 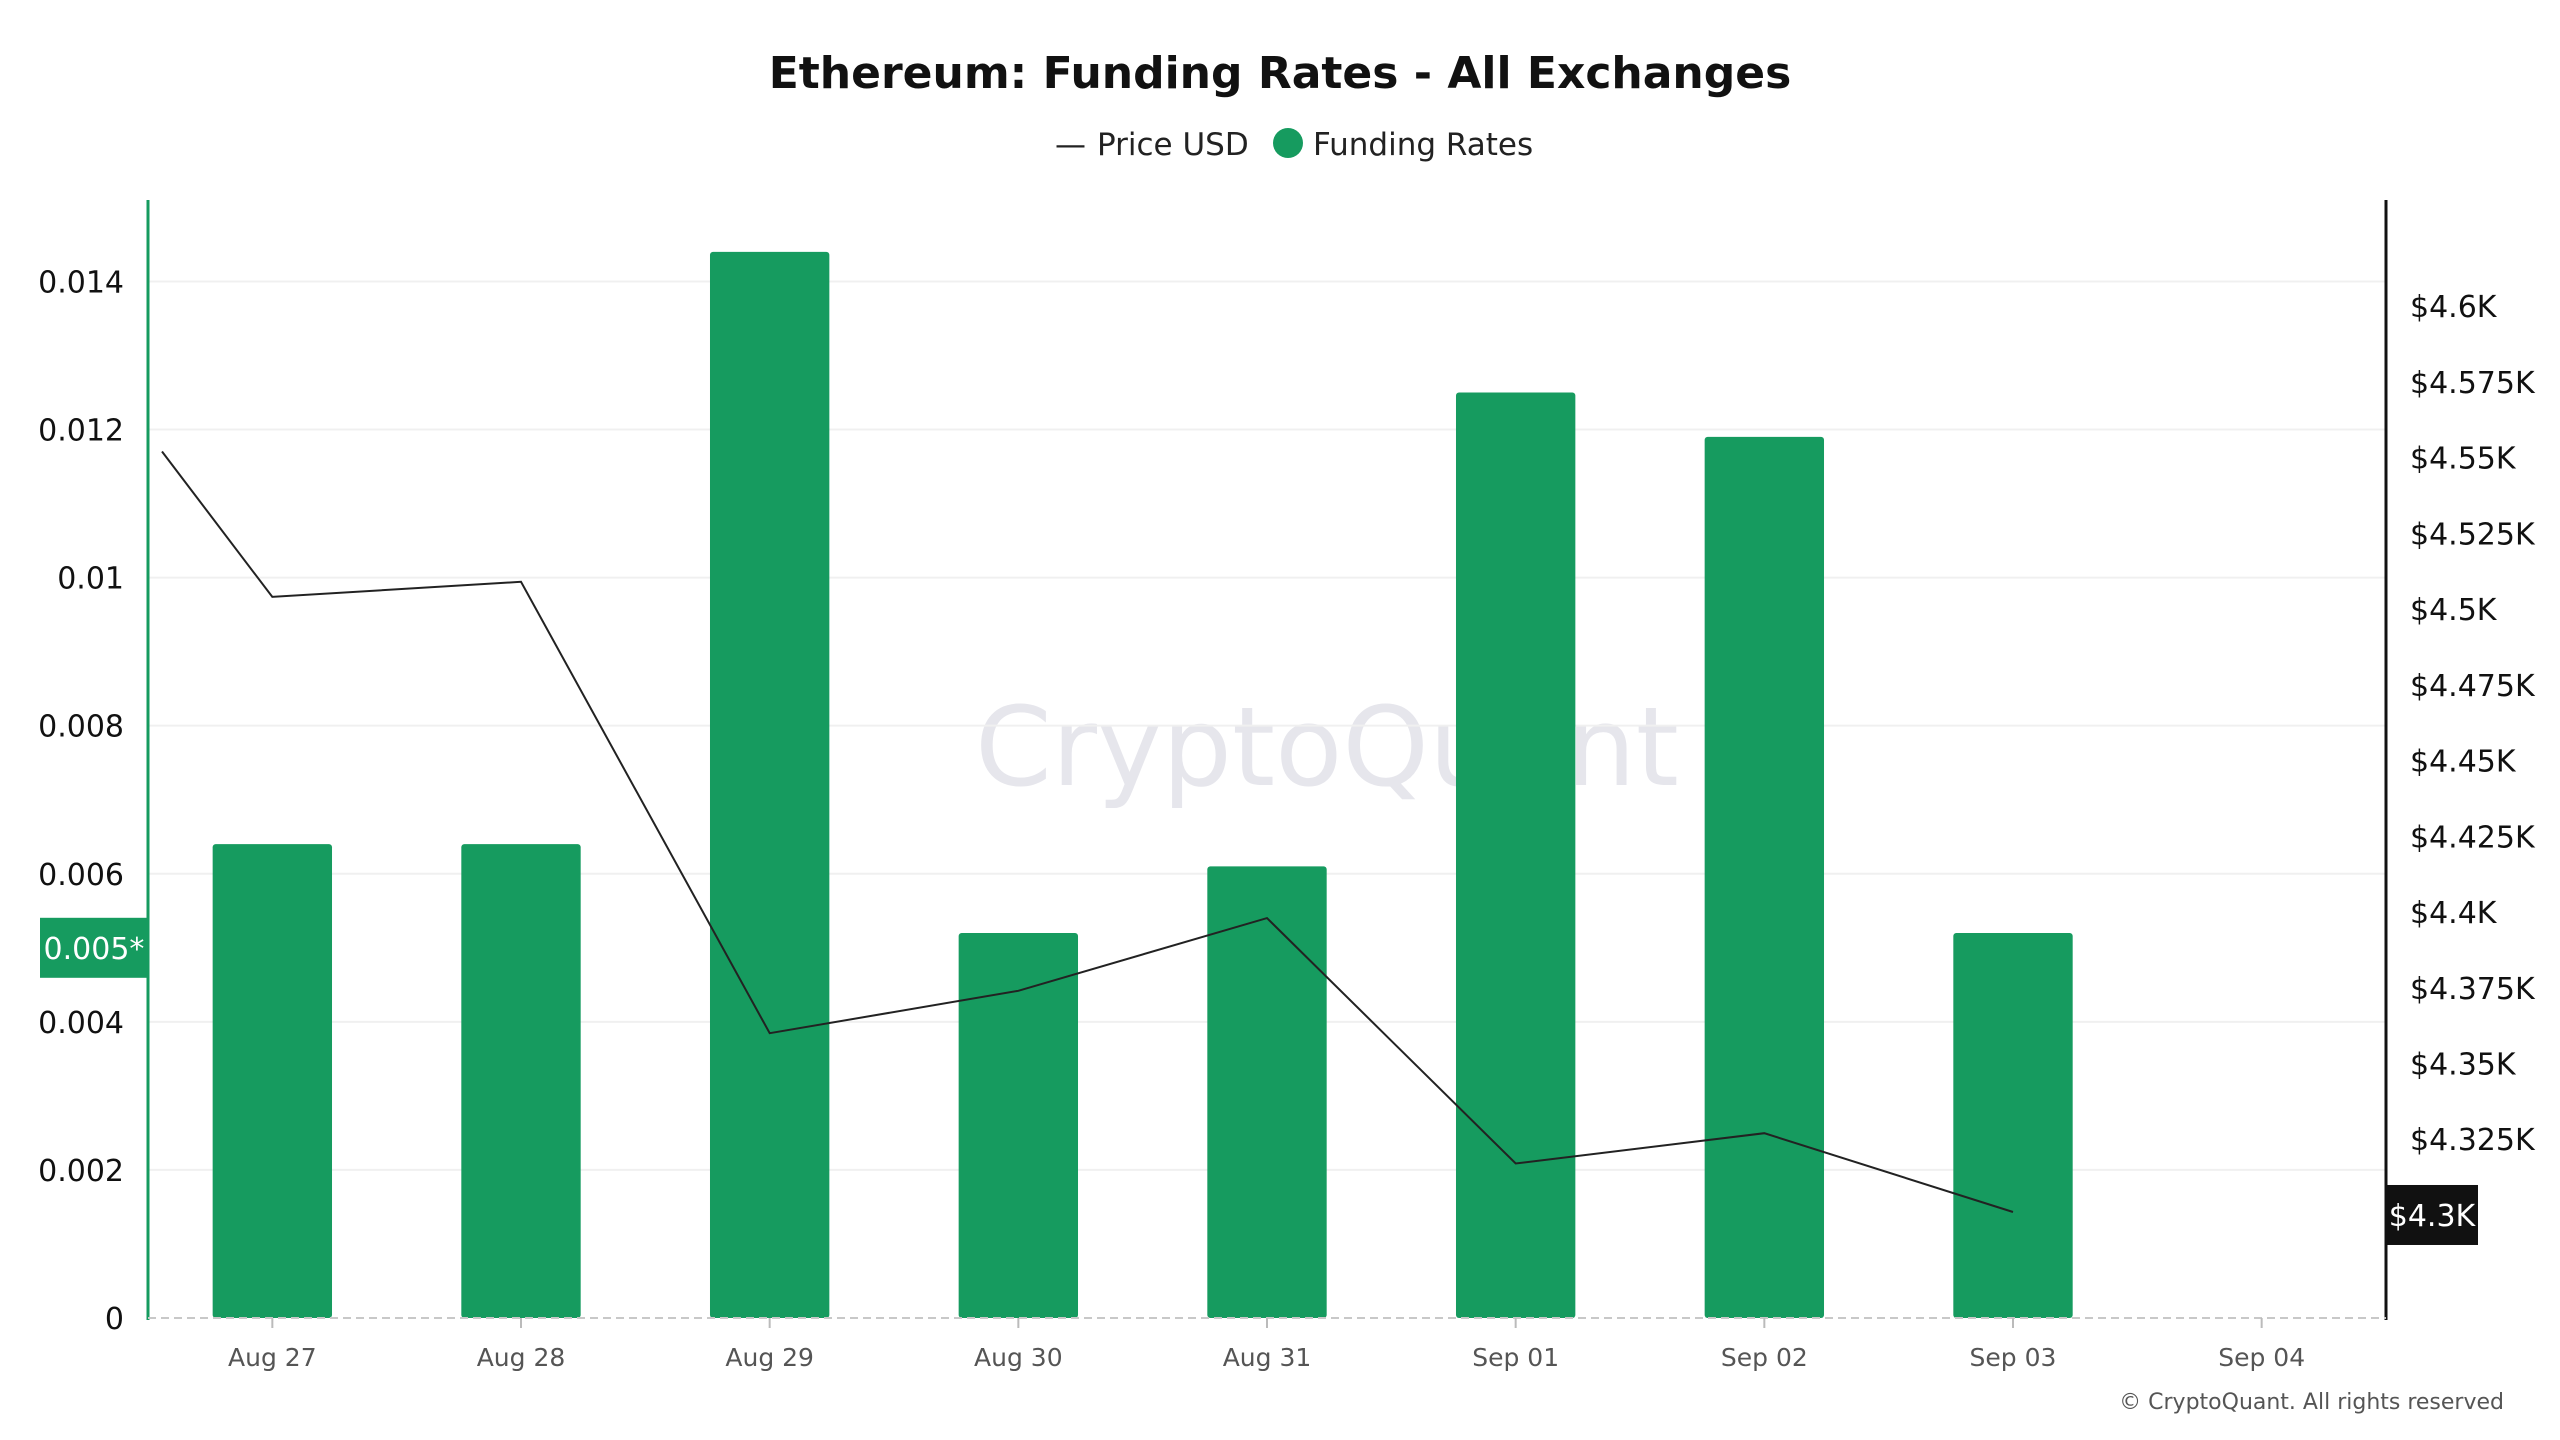 I want to click on right-value-badge: $4.3K, so click(x=2432, y=1214).